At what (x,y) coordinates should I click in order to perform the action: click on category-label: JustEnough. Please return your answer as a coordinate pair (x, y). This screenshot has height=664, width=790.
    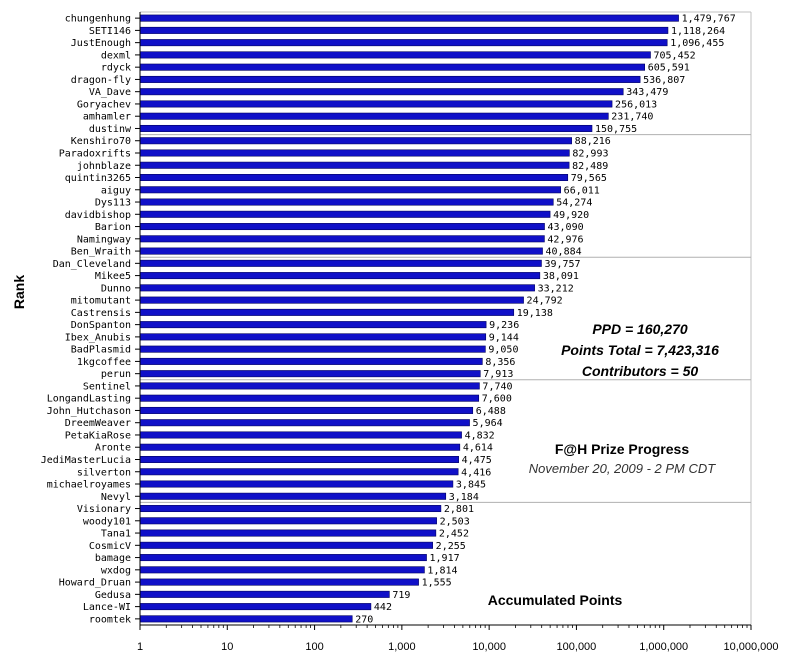
    Looking at the image, I should click on (101, 43).